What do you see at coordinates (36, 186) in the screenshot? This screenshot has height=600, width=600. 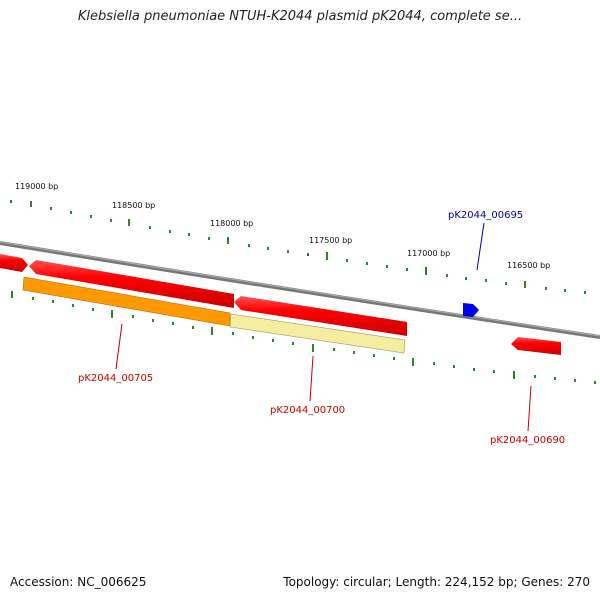 I see `tick-label: 119000 bp` at bounding box center [36, 186].